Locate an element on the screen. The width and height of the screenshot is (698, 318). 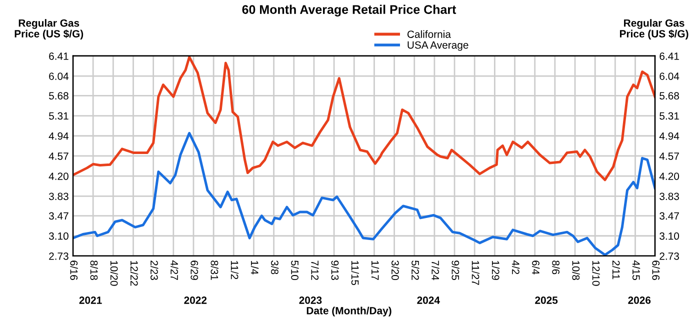
x-tick-label: 2/23 is located at coordinates (154, 270).